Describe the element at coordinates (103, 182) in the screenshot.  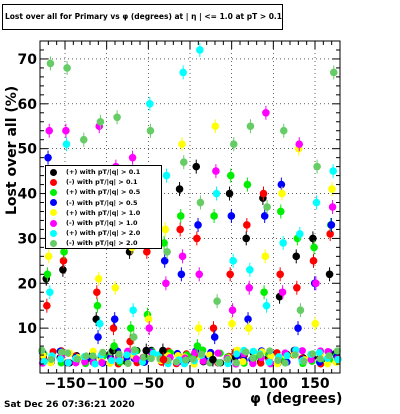
I see `legend-entry: (-) with pT/|q| > 0.1` at that location.